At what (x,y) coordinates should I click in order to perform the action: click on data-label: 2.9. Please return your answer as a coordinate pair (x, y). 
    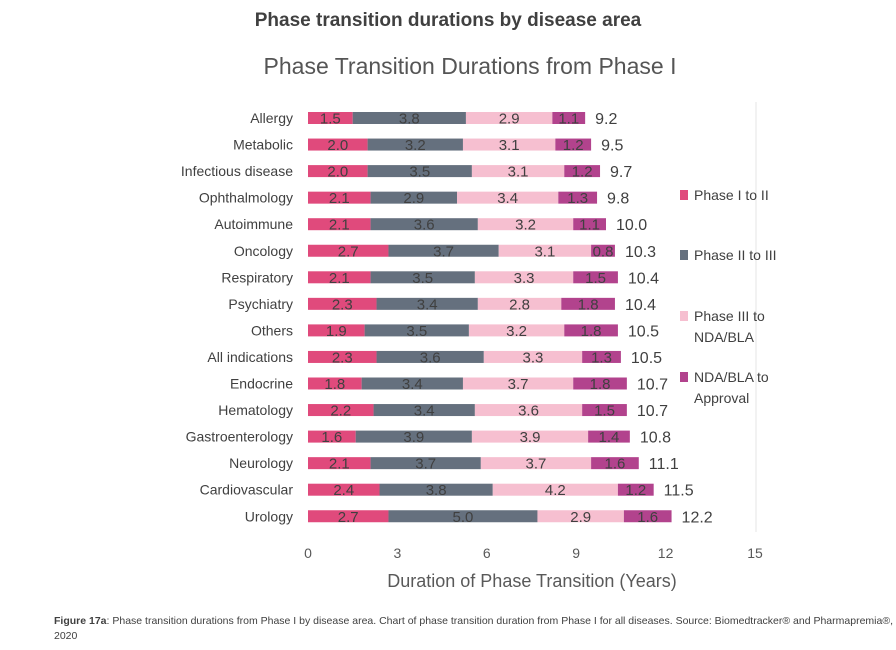
    Looking at the image, I should click on (509, 119).